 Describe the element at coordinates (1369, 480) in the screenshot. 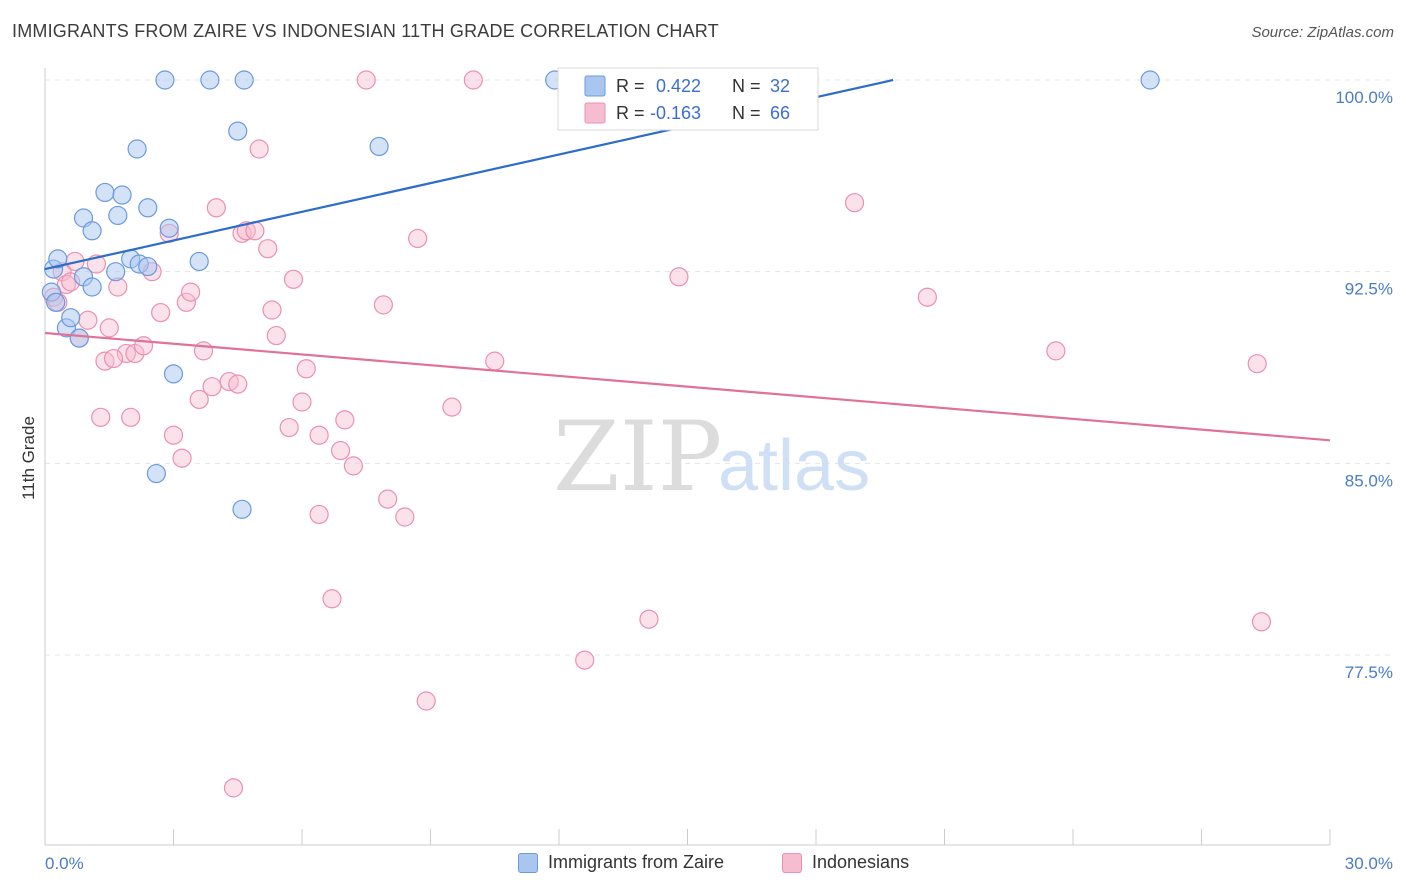

I see `y-tick-label-2: 85.0%` at that location.